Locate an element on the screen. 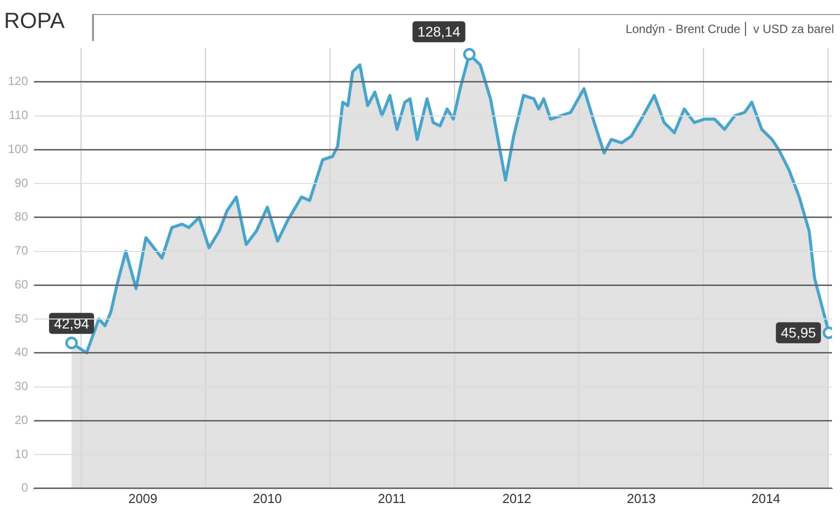 Image resolution: width=840 pixels, height=512 pixels. y-tick-label: 80 is located at coordinates (21, 217).